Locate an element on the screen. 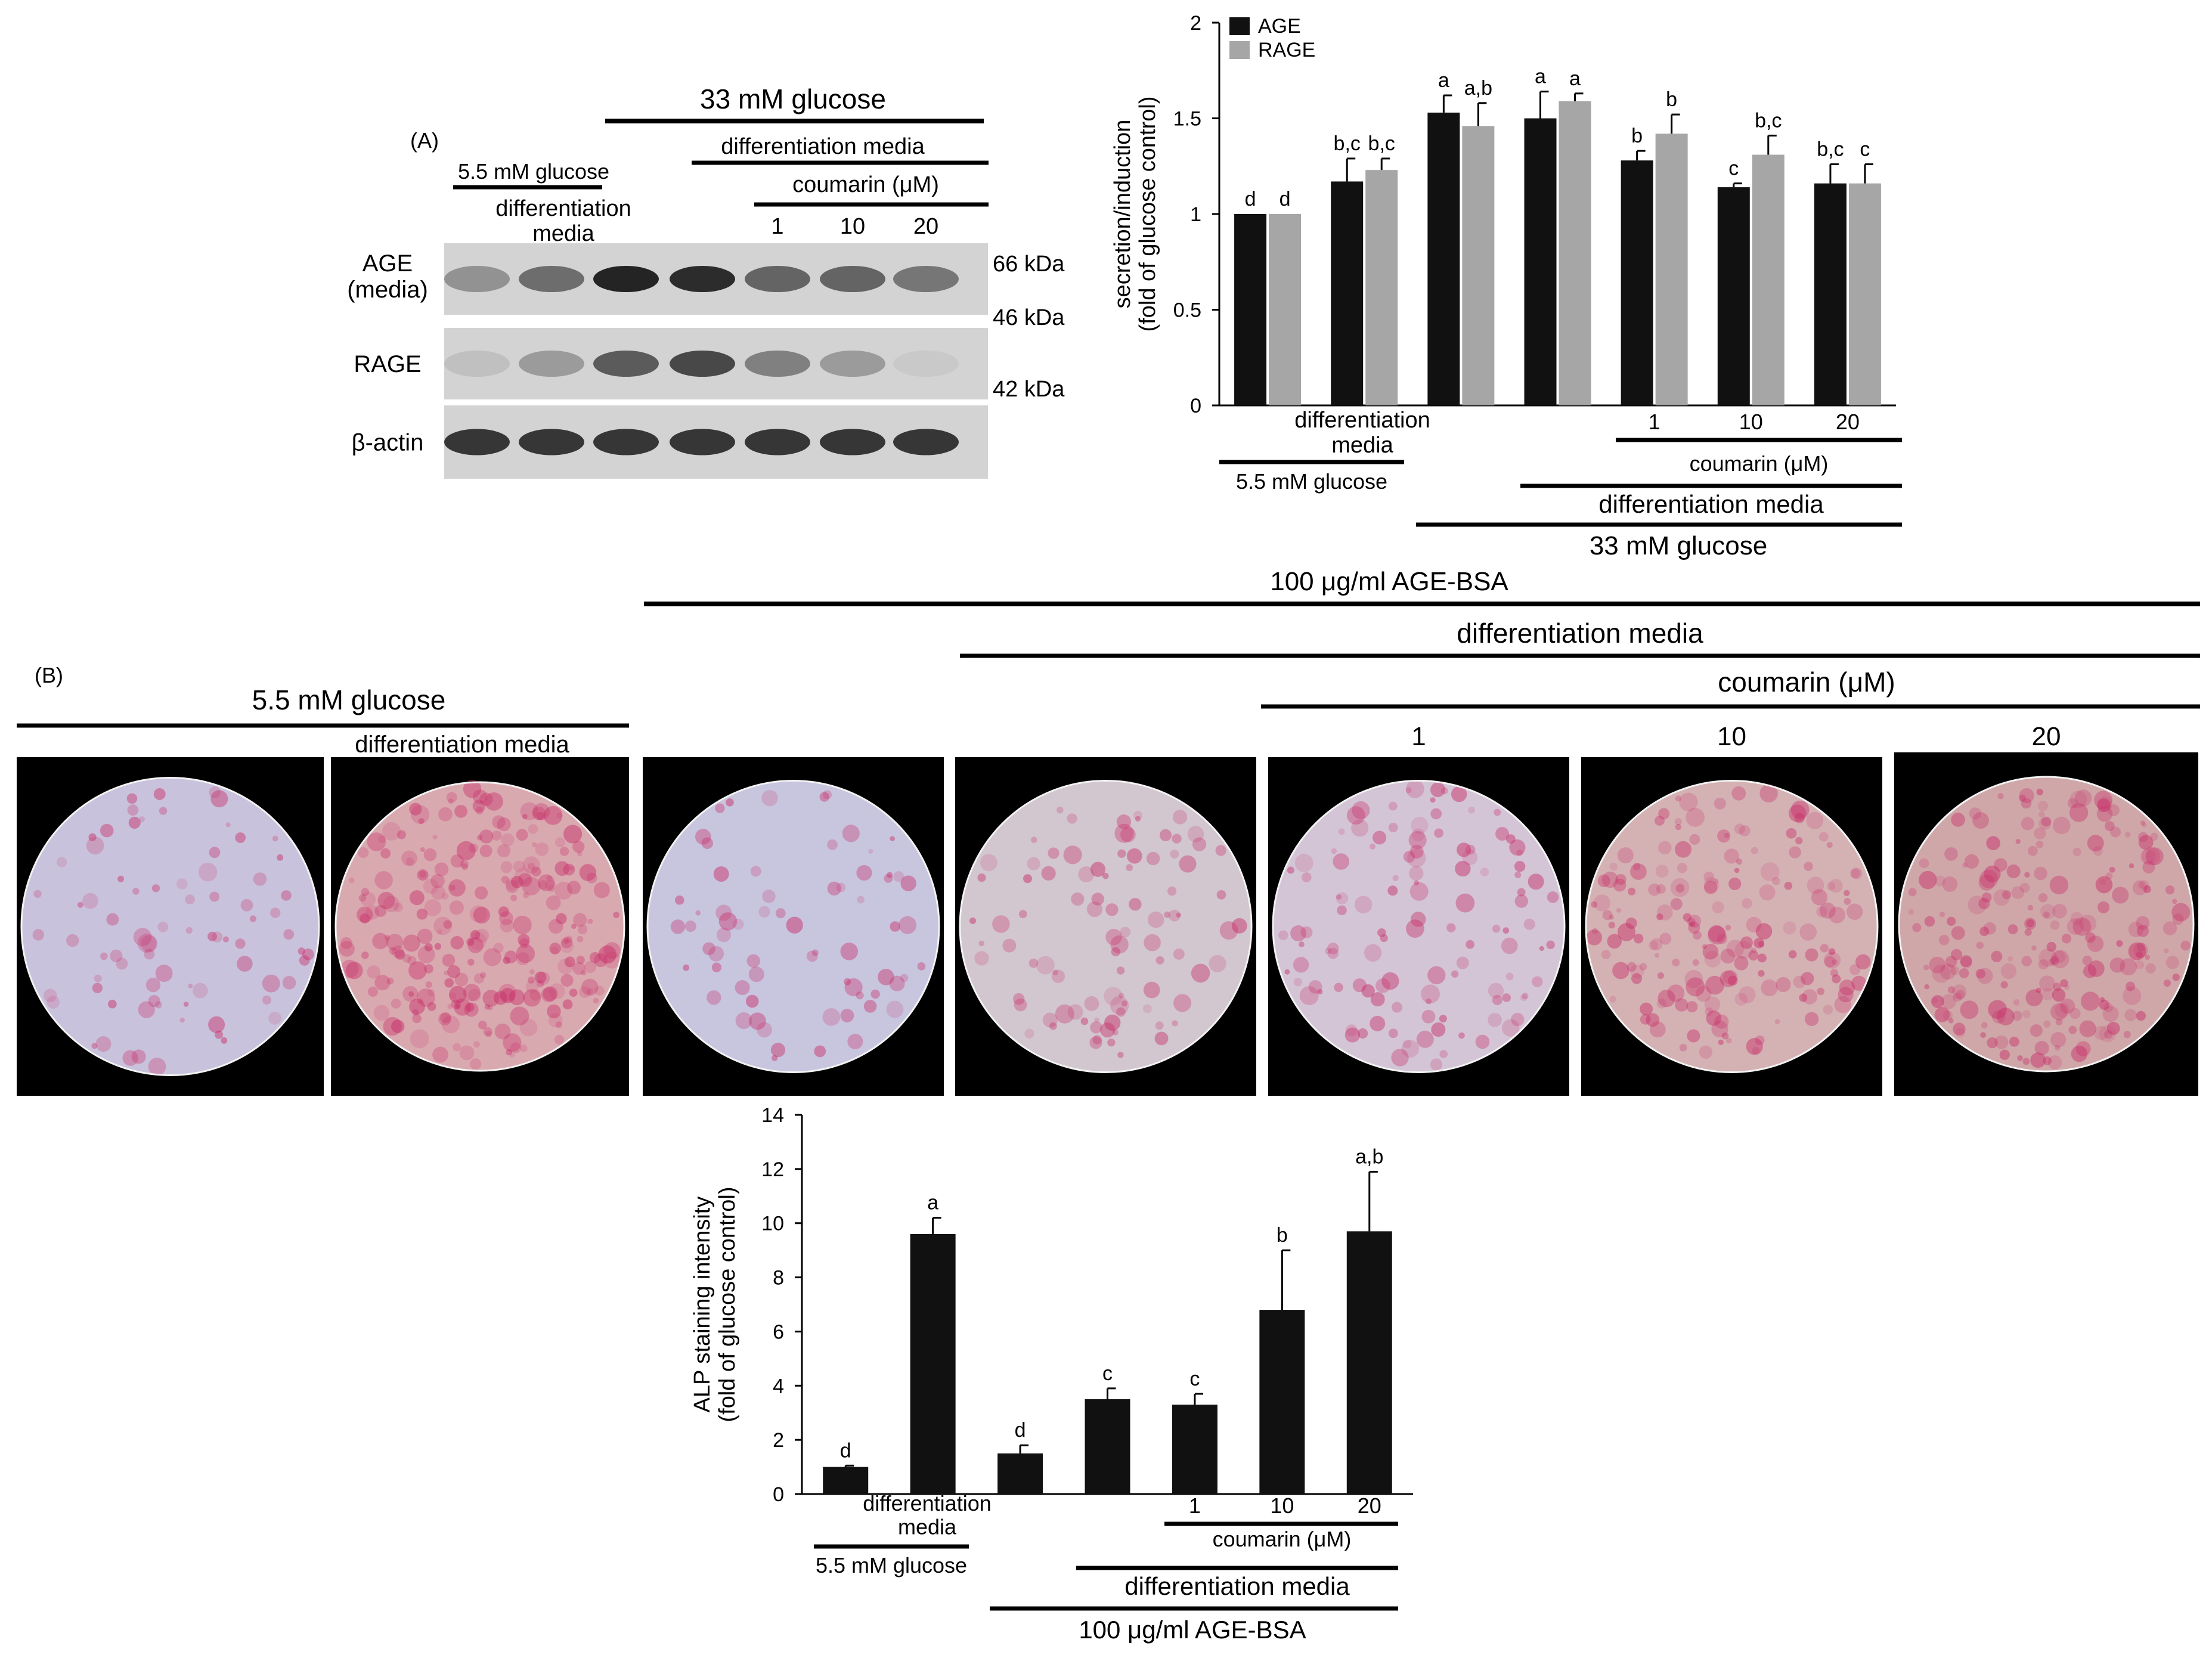 This screenshot has width=2212, height=1655. bar-age is located at coordinates (1250, 309).